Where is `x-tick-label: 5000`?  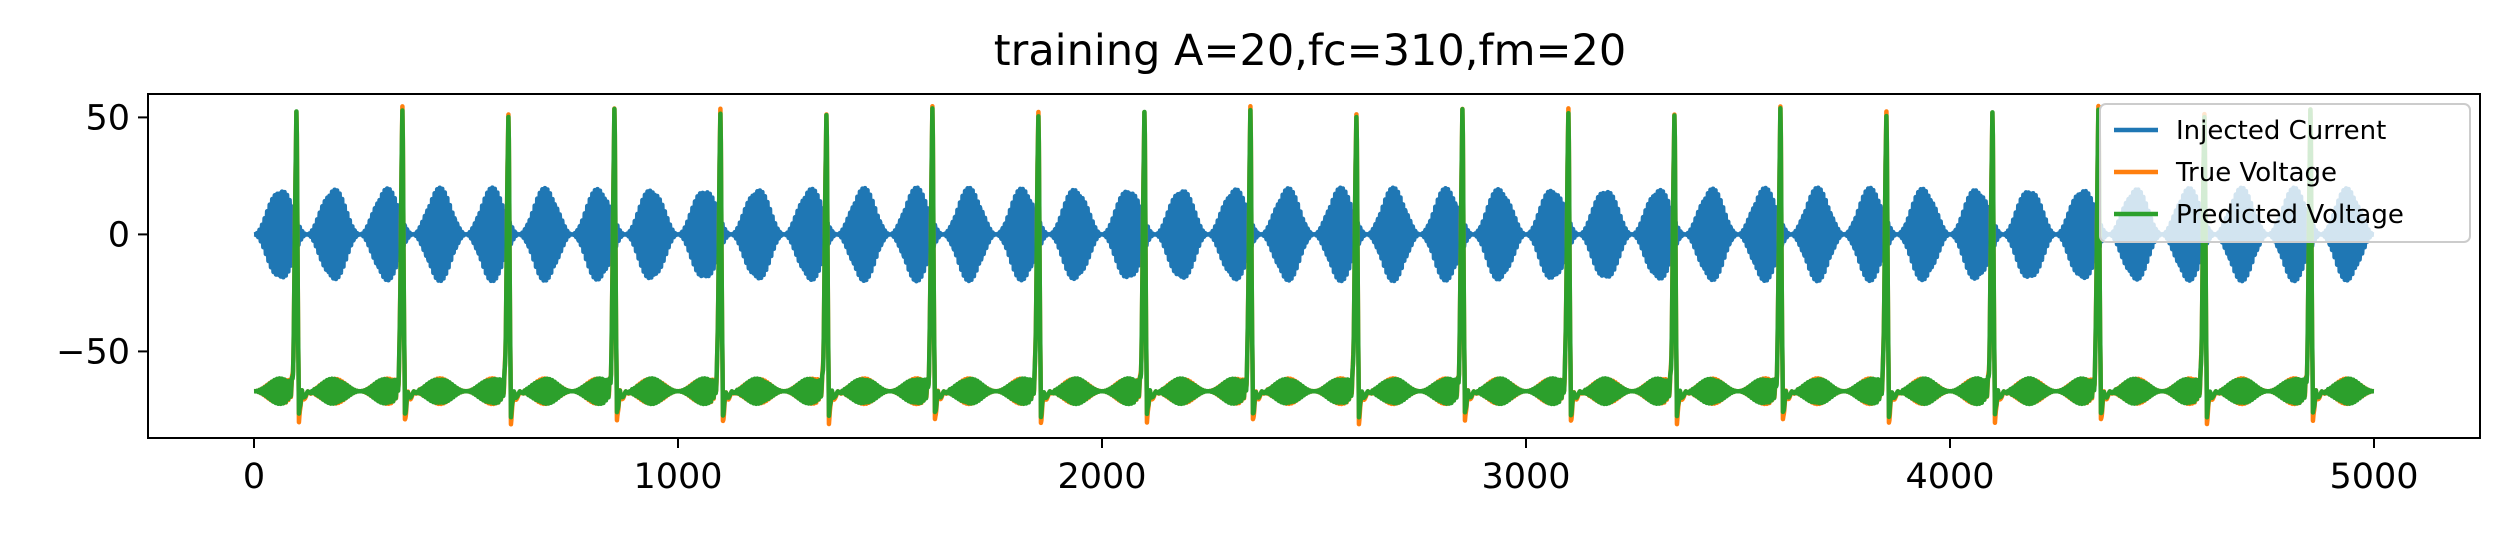
x-tick-label: 5000 is located at coordinates (2373, 477).